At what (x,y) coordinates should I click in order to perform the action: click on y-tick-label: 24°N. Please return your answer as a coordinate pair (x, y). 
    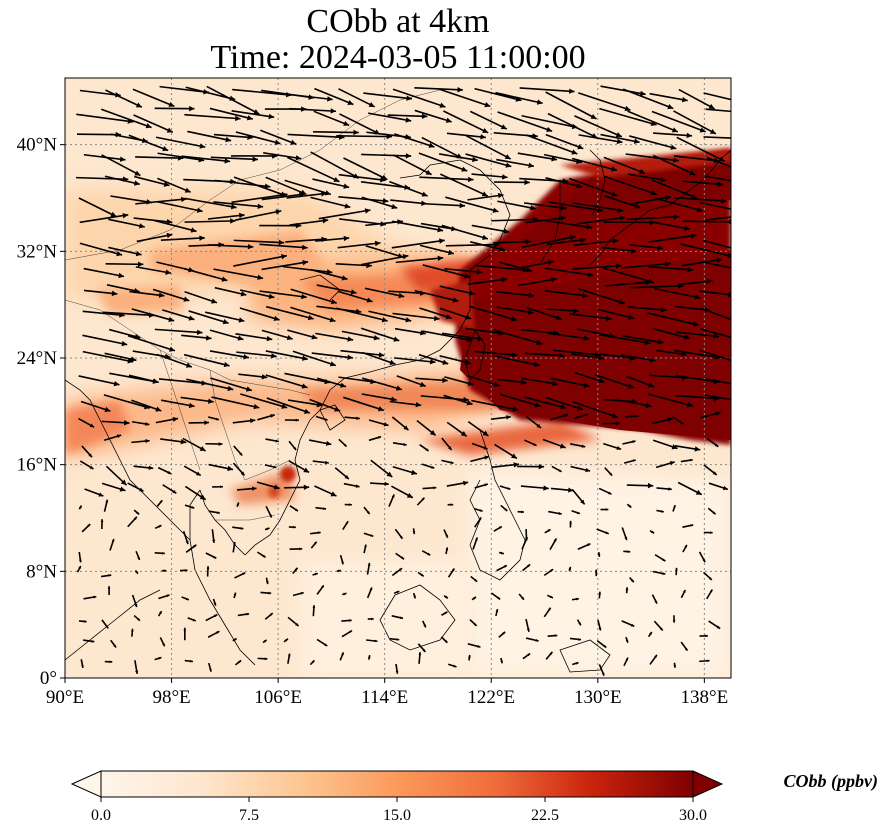
    Looking at the image, I should click on (37, 358).